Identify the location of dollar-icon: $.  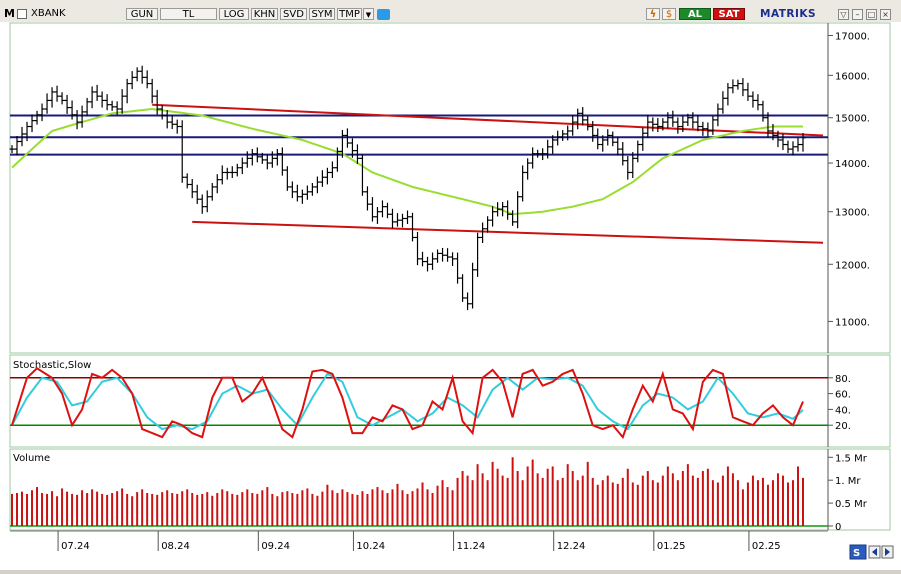
(669, 14).